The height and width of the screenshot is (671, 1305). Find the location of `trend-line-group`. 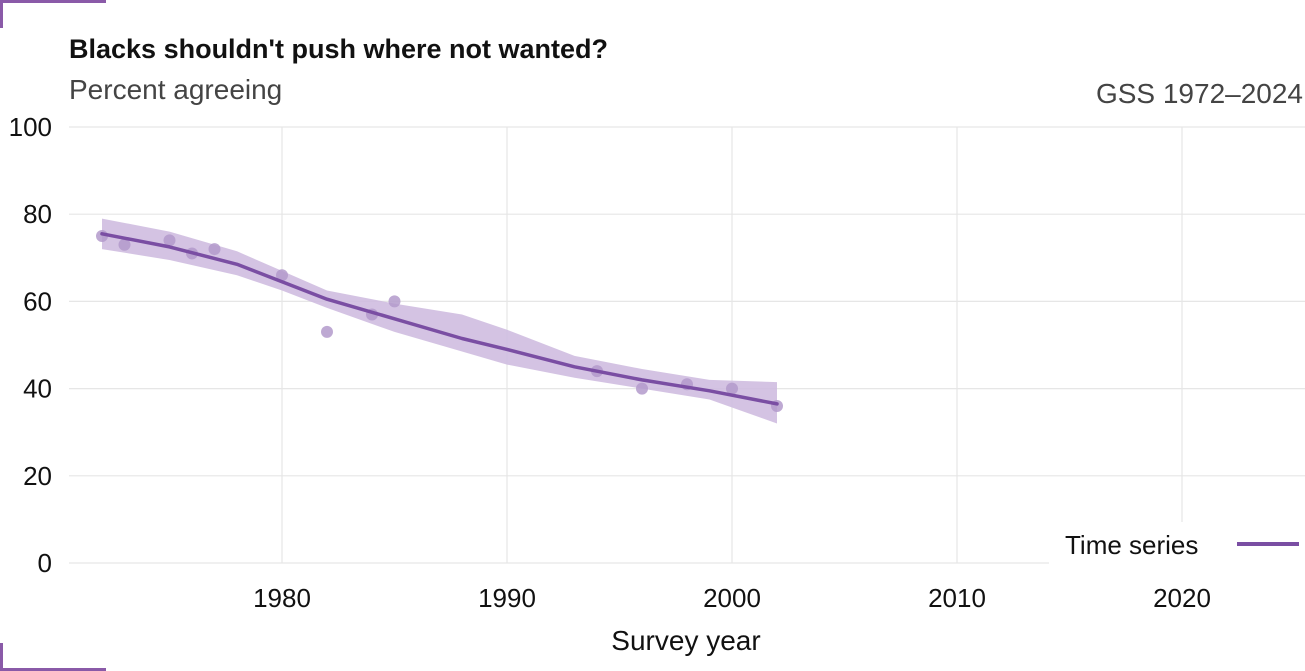

trend-line-group is located at coordinates (439, 319).